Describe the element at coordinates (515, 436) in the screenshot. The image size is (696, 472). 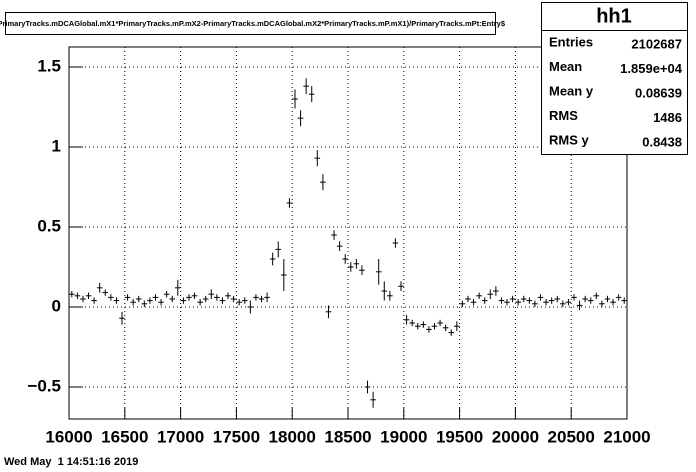
I see `x-tick-label: 20000` at that location.